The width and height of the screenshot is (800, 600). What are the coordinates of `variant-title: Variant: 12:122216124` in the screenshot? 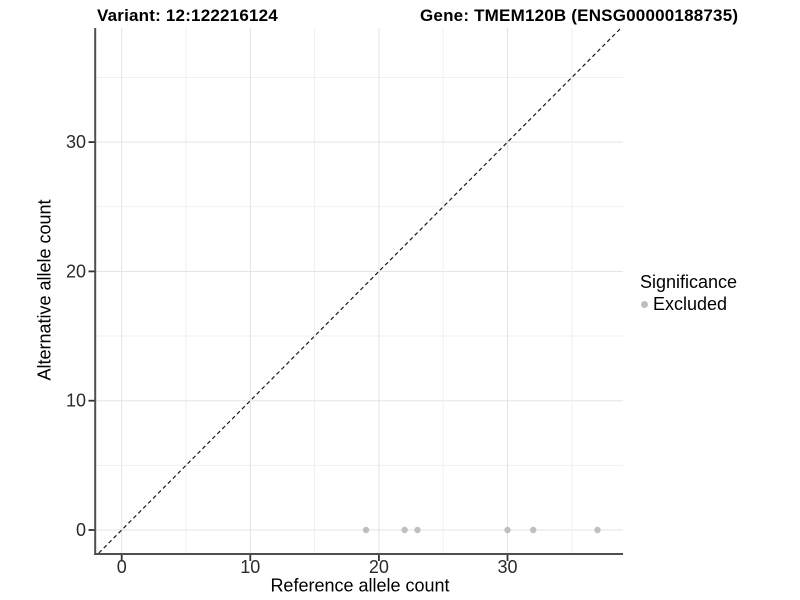 It's located at (187, 15).